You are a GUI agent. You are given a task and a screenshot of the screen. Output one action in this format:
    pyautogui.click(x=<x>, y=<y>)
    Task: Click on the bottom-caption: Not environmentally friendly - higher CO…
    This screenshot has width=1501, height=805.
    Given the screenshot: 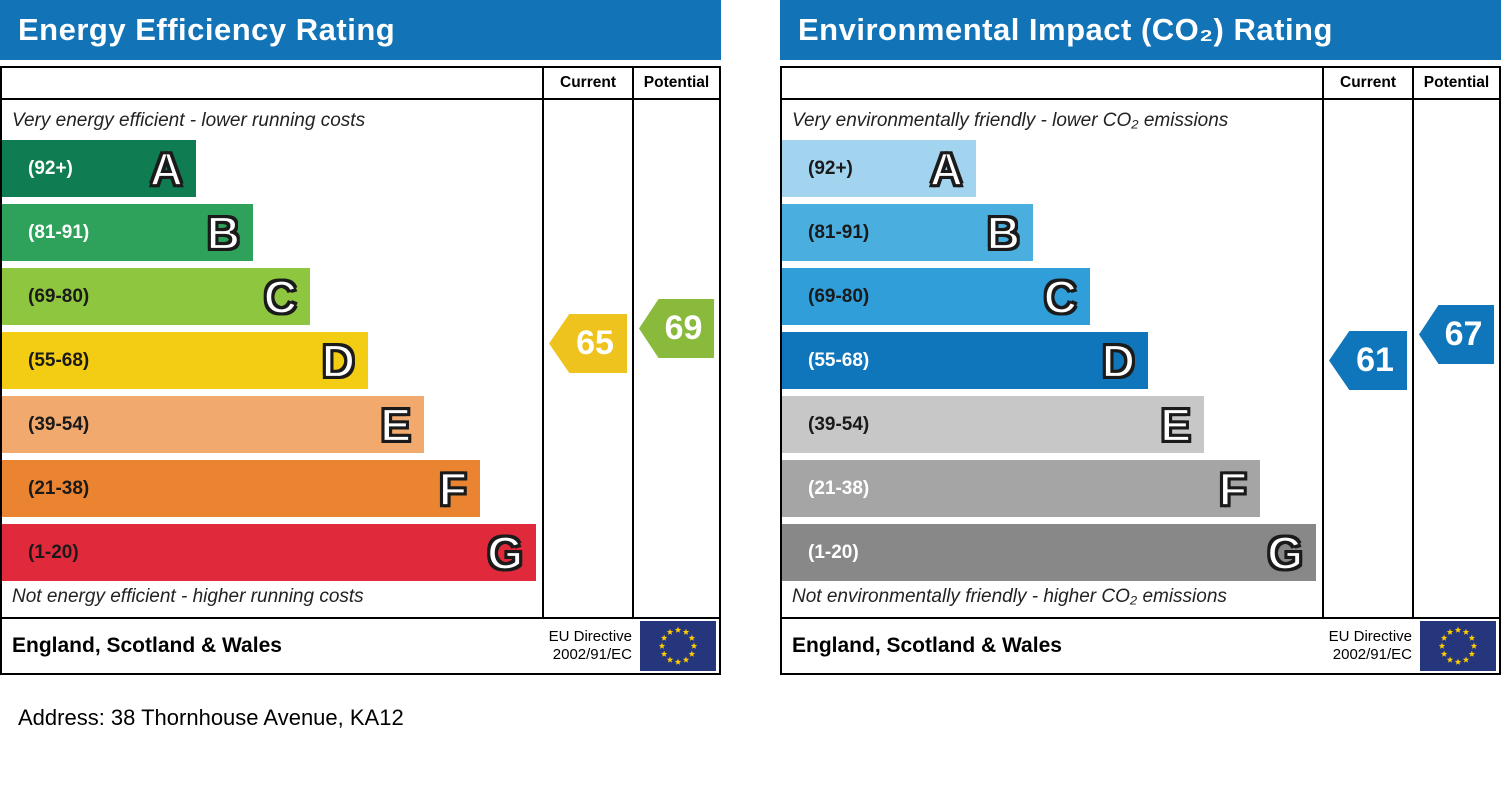 What is the action you would take?
    pyautogui.click(x=1009, y=596)
    